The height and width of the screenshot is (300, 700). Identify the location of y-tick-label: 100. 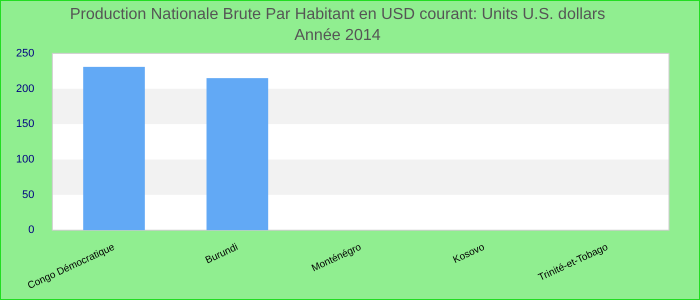
(25, 160).